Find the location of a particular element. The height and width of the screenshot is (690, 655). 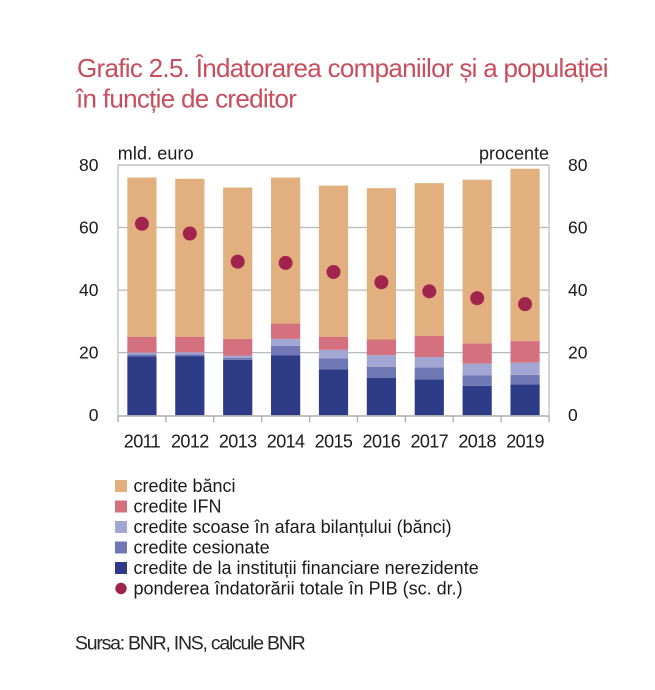

svg-text: 2014 is located at coordinates (286, 442).